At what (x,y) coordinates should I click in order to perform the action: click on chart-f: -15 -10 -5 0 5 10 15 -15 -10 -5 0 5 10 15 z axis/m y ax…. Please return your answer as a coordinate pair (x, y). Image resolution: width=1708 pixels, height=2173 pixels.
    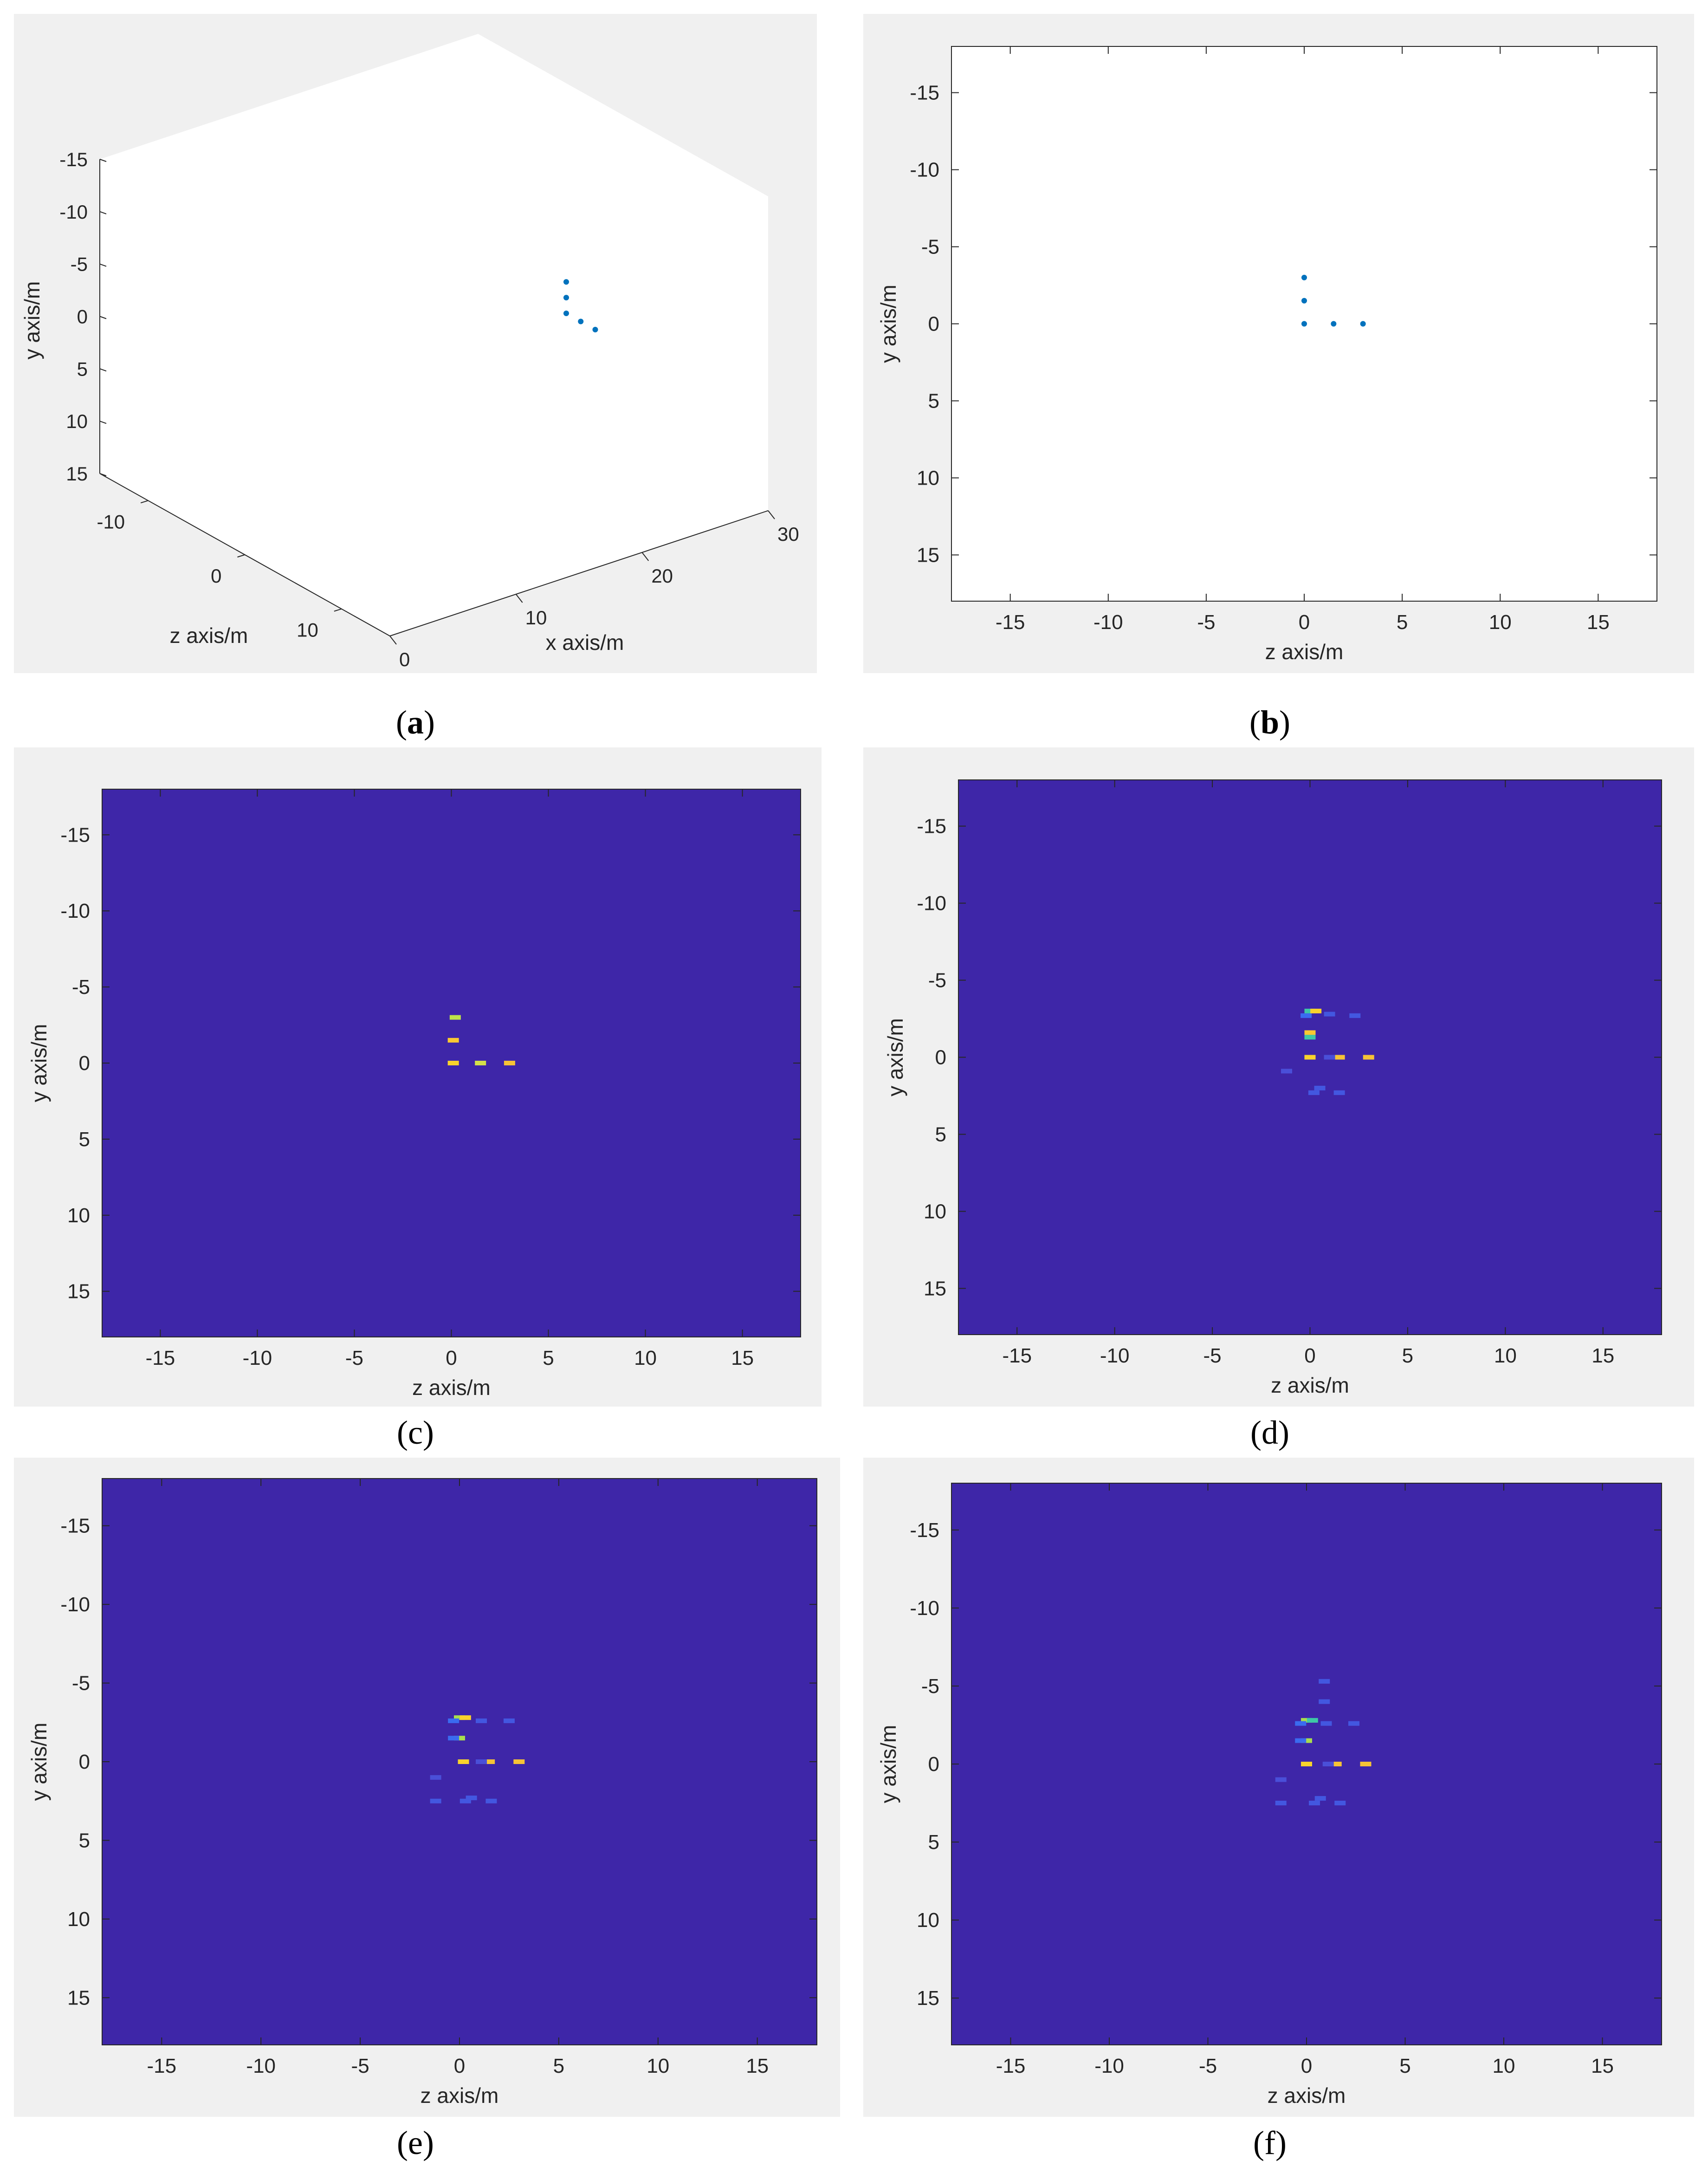
    Looking at the image, I should click on (1278, 1787).